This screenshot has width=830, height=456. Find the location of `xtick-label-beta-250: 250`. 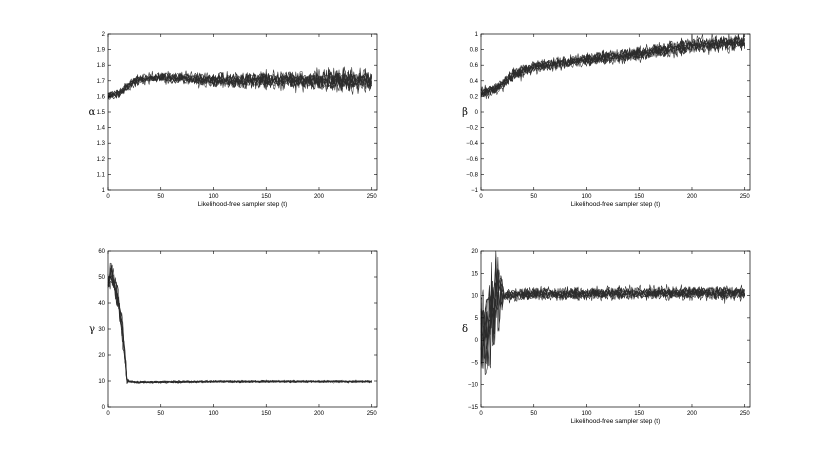

xtick-label-beta-250: 250 is located at coordinates (745, 197).